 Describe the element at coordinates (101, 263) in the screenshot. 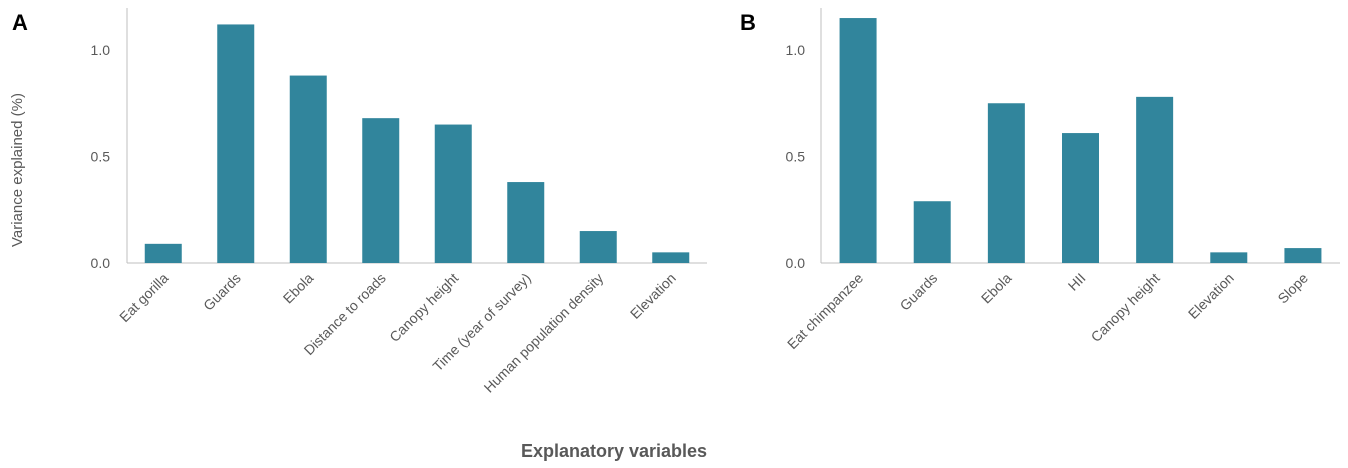

I see `panel-a-y-tick-label: 0.0` at that location.